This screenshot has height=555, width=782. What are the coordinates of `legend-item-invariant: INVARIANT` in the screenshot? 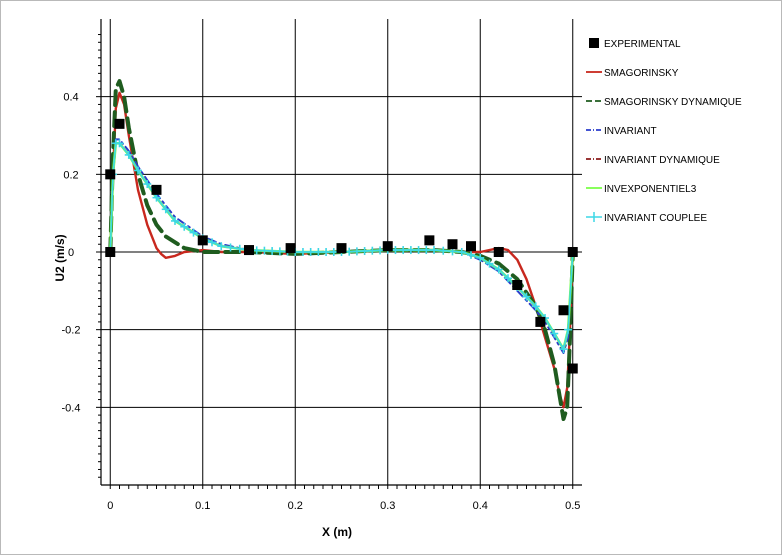 It's located at (621, 131).